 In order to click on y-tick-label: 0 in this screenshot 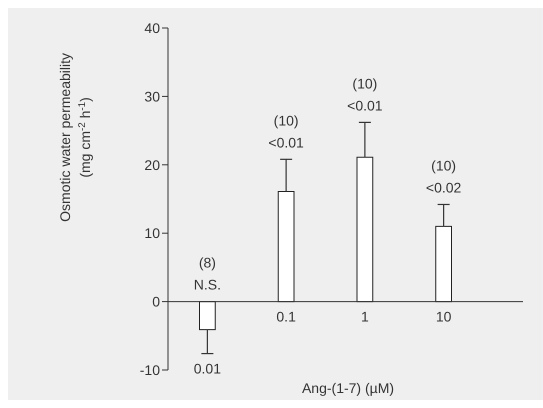, I will do `click(156, 302)`.